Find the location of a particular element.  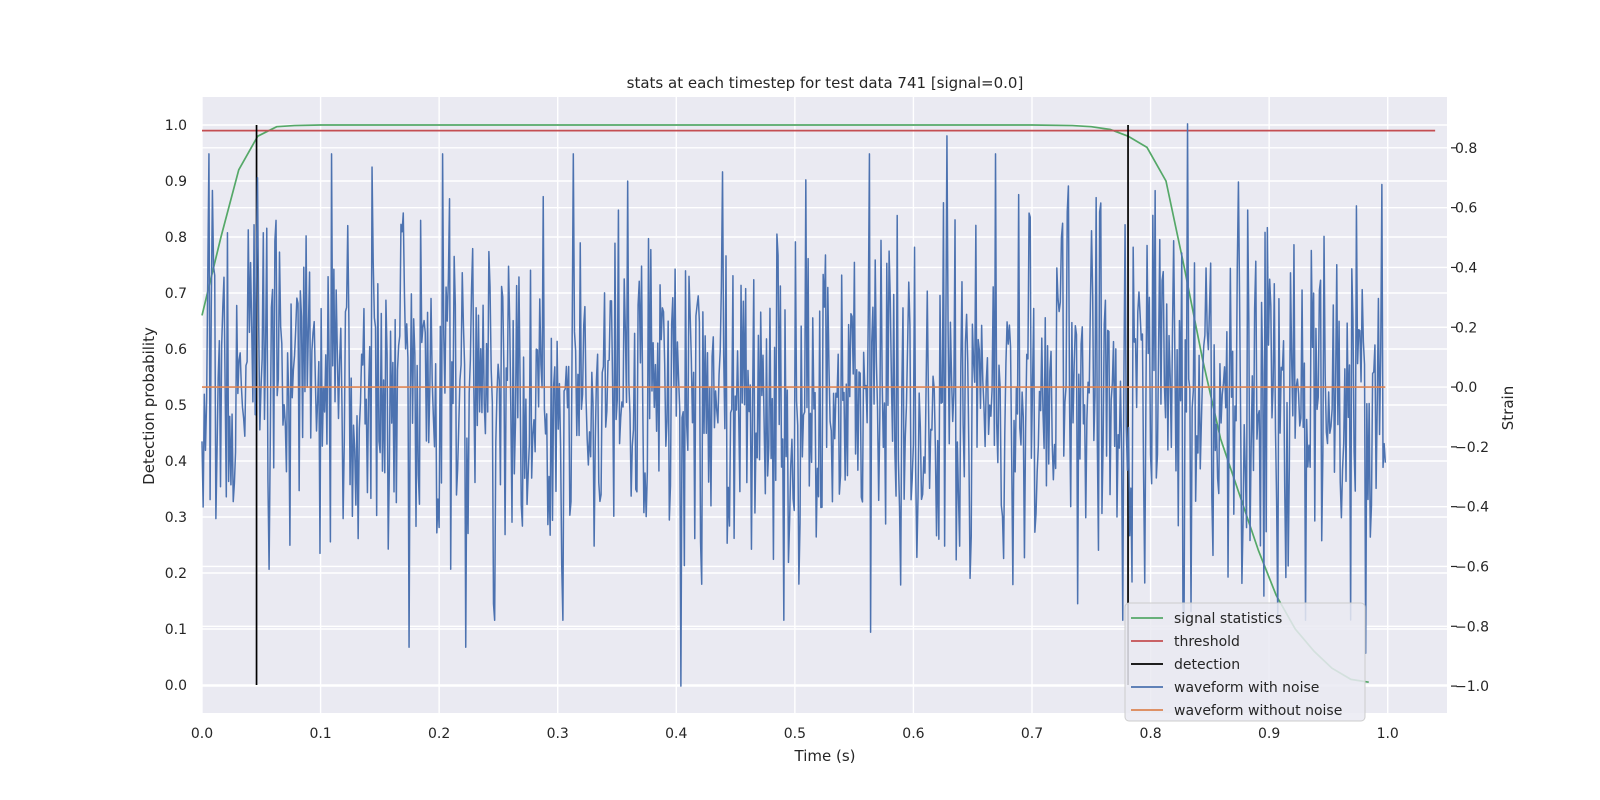

y-left-tick-label: 0.9 is located at coordinates (176, 182).